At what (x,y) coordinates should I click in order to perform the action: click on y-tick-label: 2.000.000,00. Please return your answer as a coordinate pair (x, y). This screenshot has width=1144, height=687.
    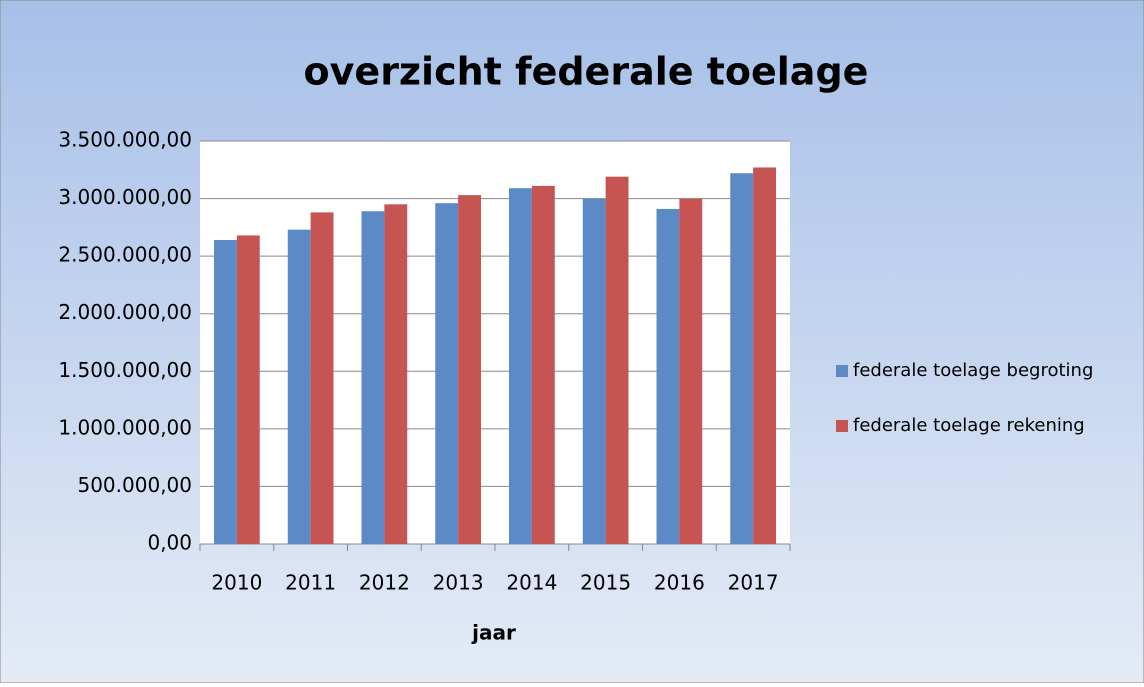
    Looking at the image, I should click on (125, 312).